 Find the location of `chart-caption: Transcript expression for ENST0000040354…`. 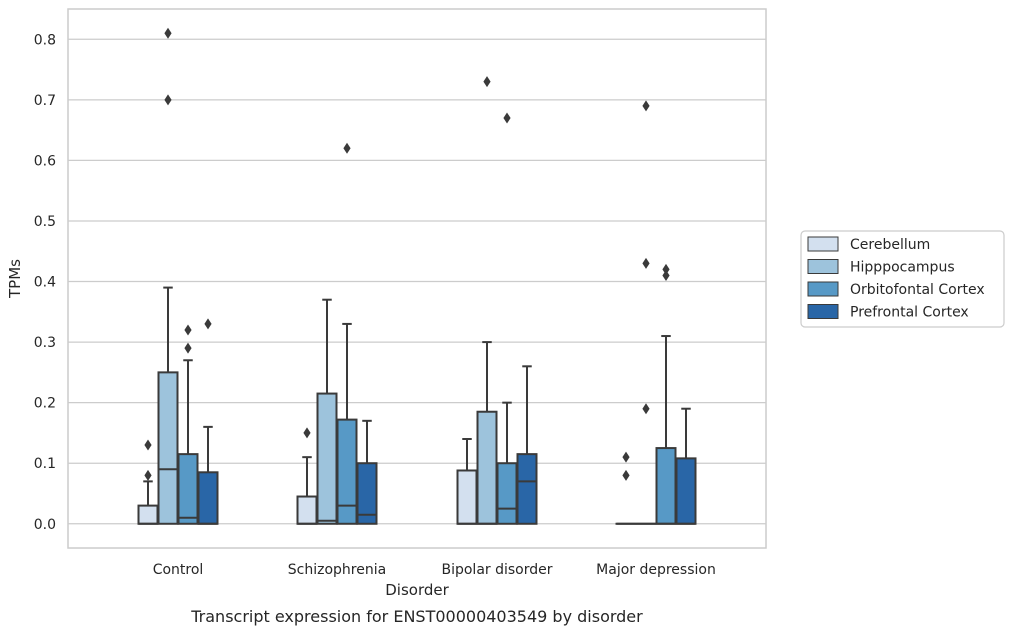

chart-caption: Transcript expression for ENST0000040354… is located at coordinates (416, 616).